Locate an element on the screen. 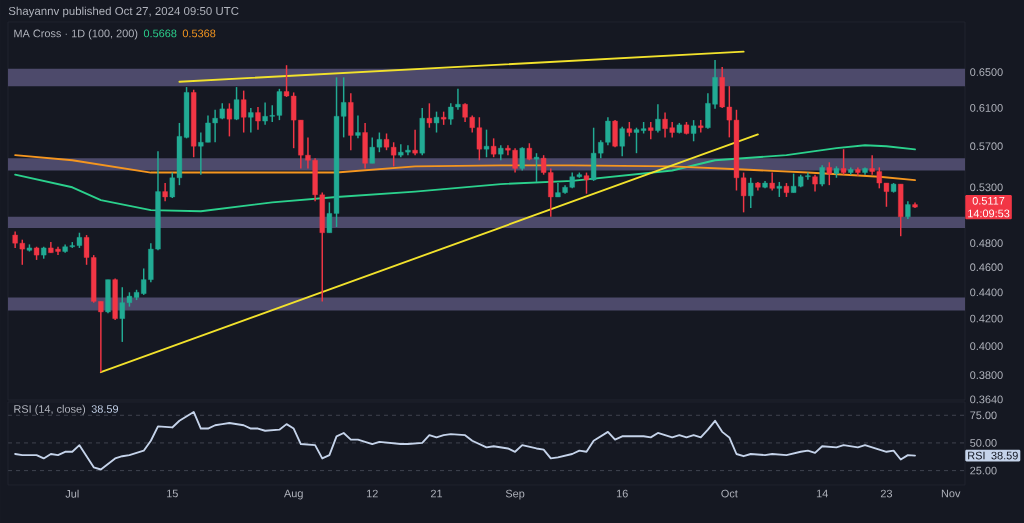  text: RSI is located at coordinates (976, 455).